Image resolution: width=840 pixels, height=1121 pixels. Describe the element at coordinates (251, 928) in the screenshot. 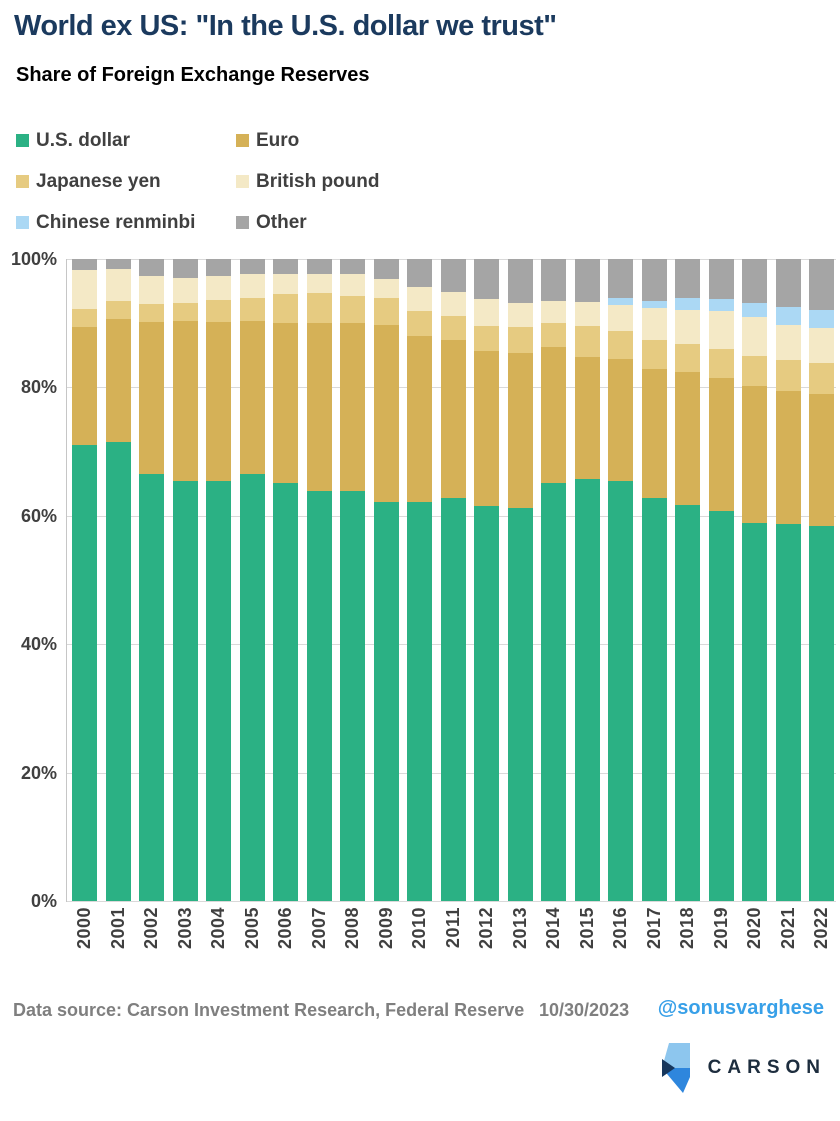

I see `year-label: 2005` at that location.